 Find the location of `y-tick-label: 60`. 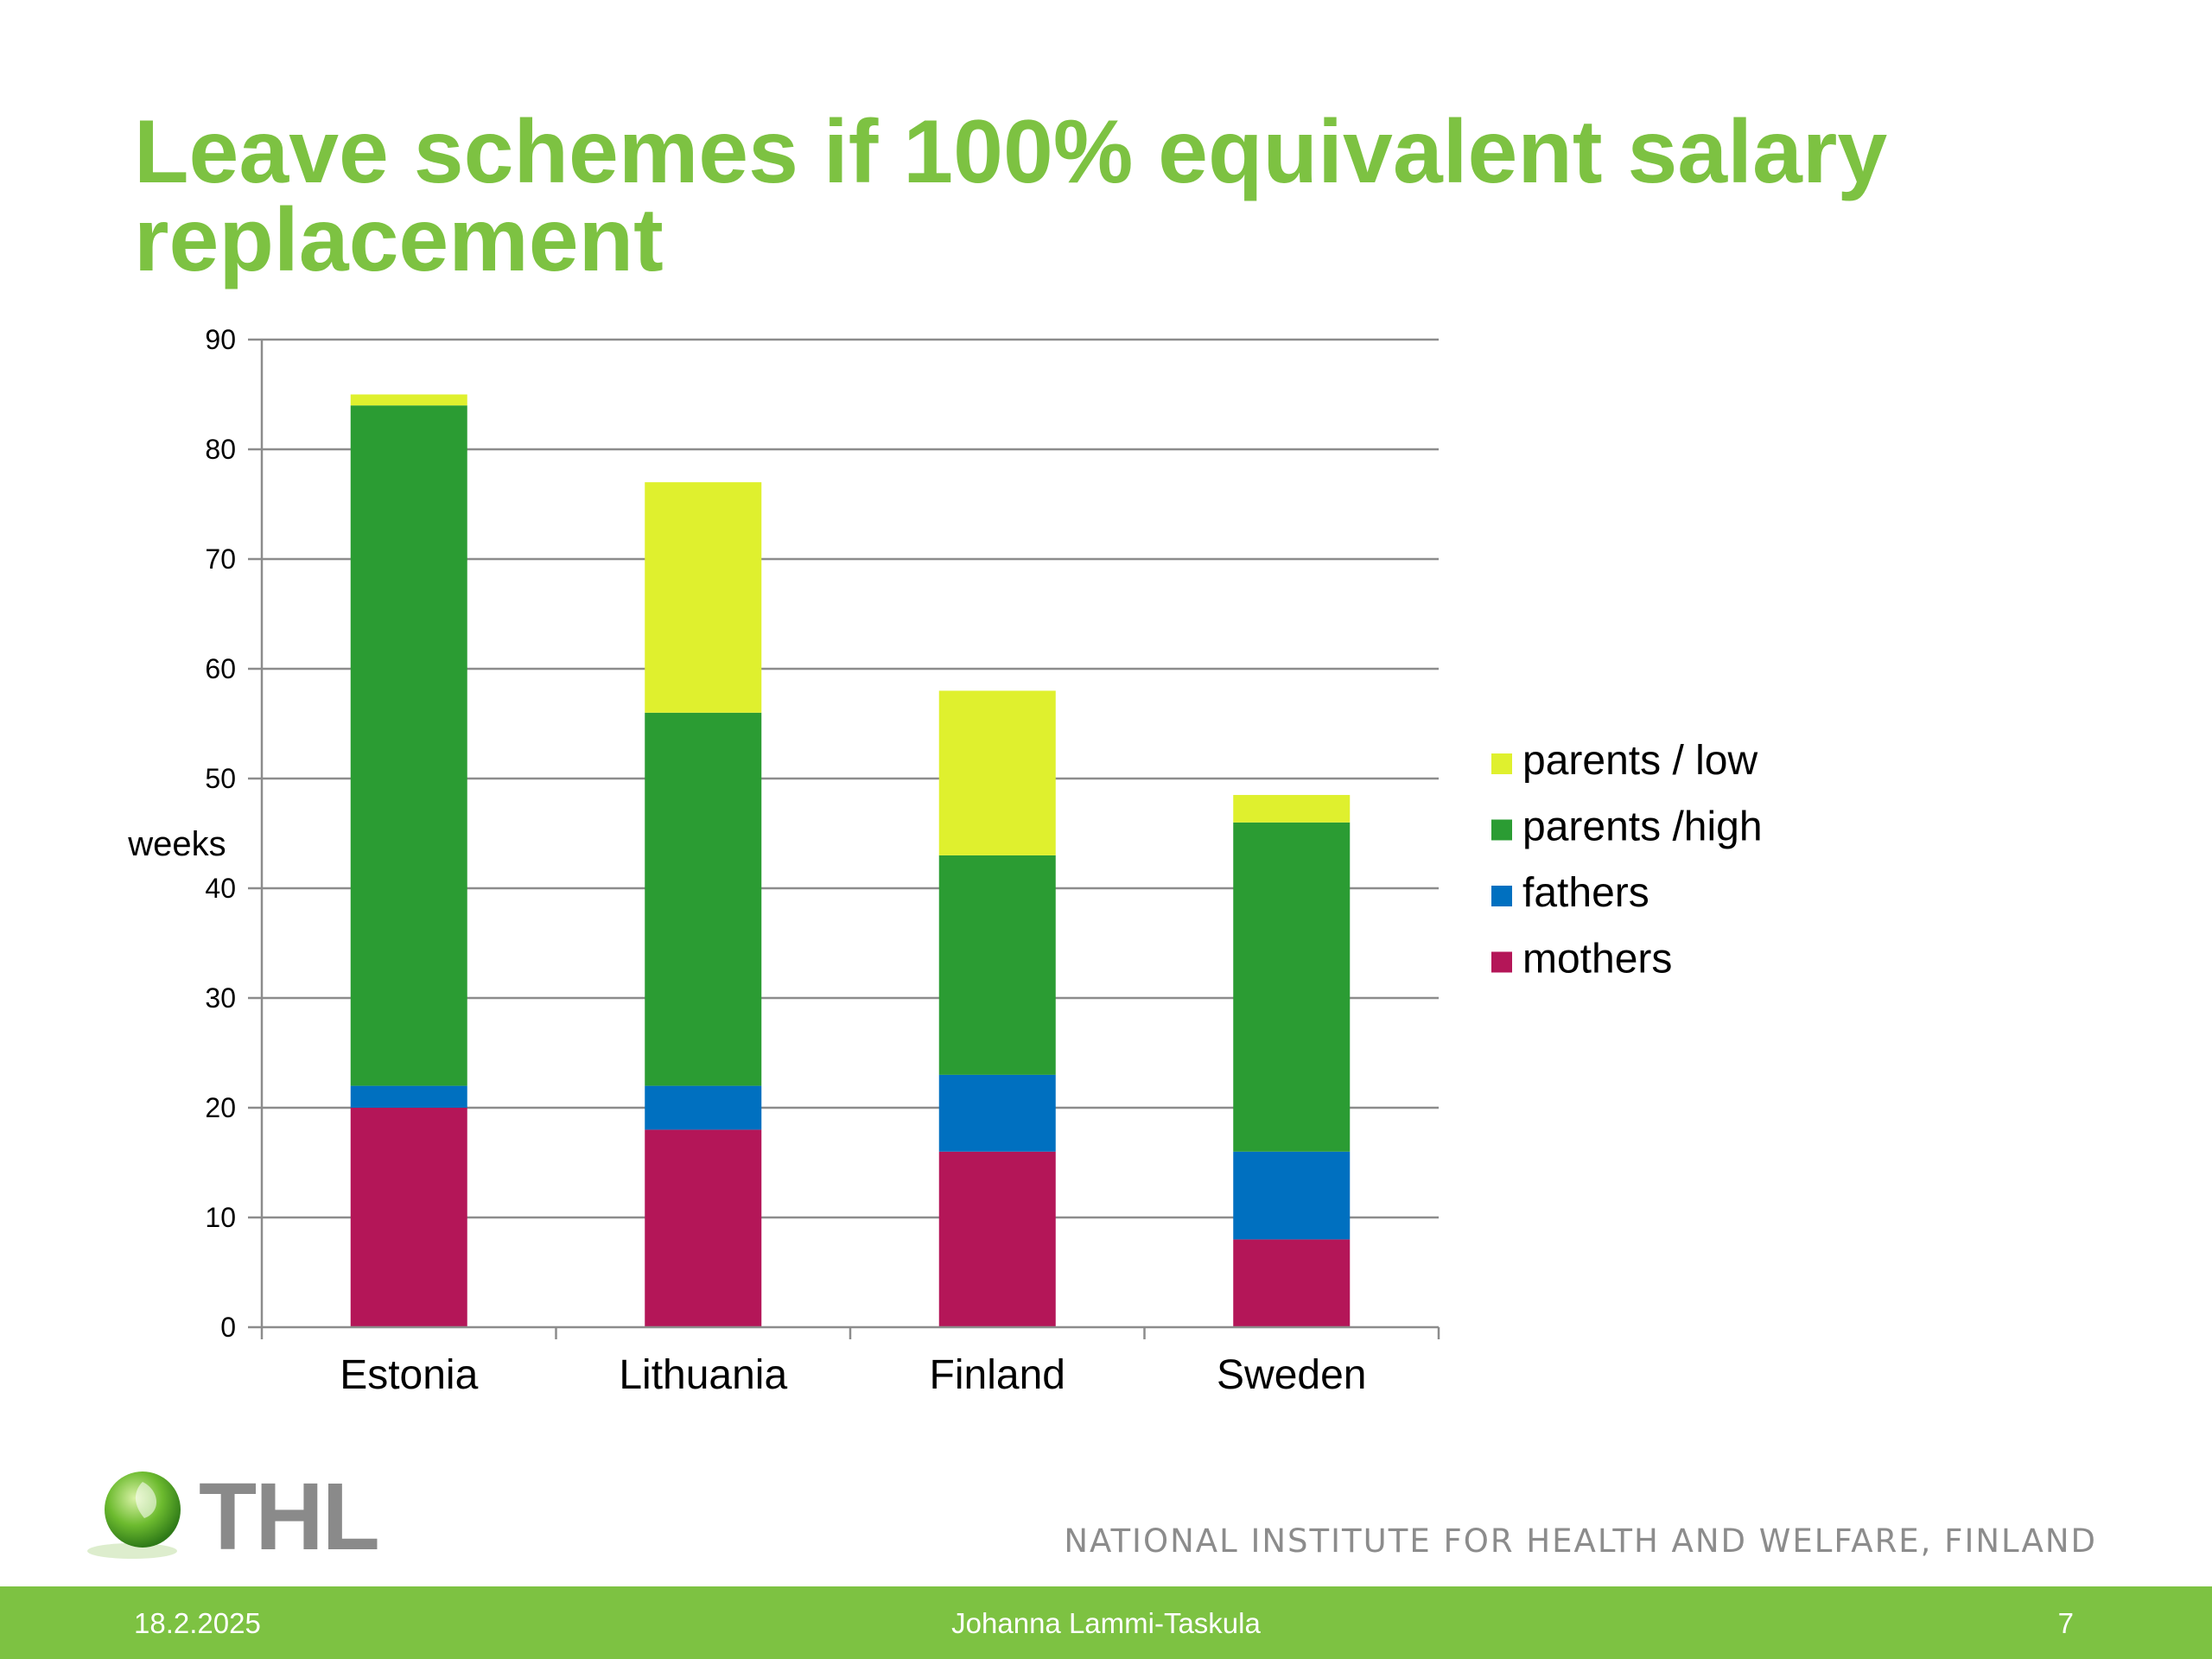

y-tick-label: 60 is located at coordinates (220, 668).